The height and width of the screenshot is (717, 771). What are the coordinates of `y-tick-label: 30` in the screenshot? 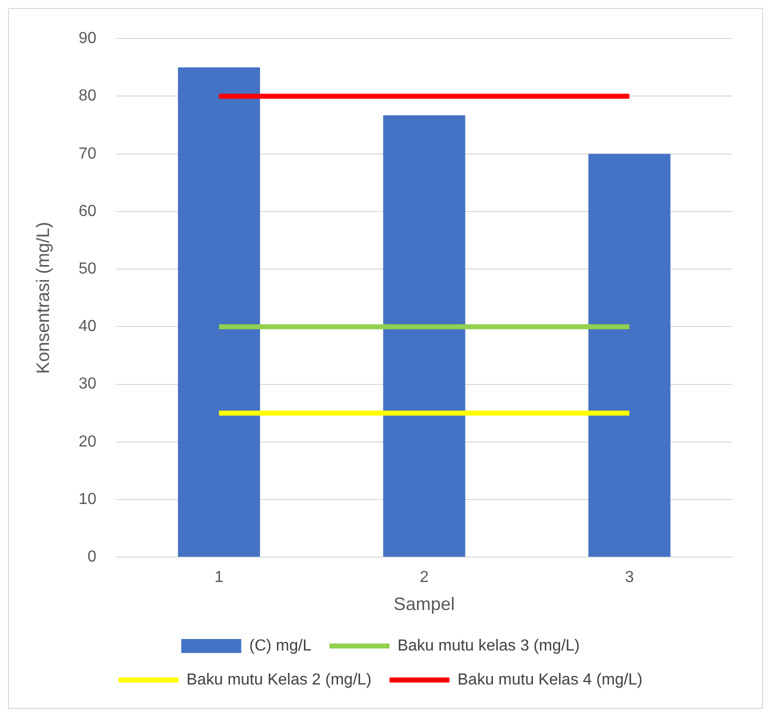 It's located at (87, 384).